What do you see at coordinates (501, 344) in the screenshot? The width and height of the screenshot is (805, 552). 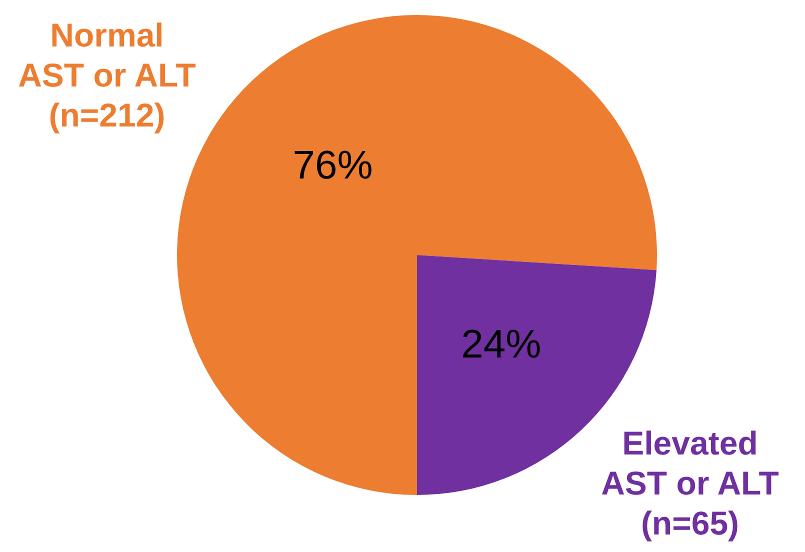 I see `data-label: 24%` at bounding box center [501, 344].